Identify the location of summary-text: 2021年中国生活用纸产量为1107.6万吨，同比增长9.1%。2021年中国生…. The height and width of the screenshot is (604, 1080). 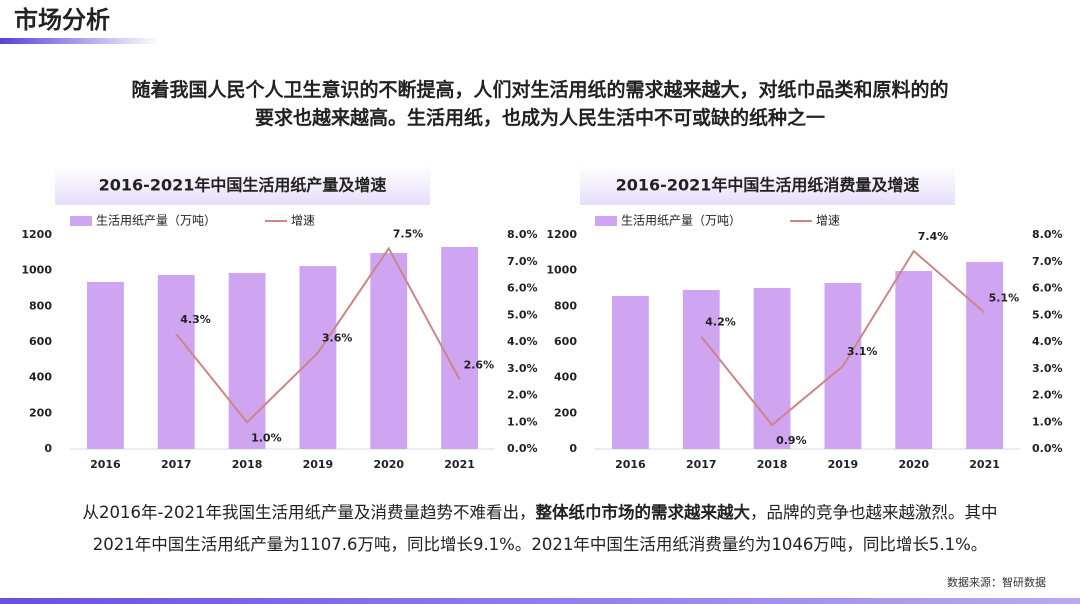
(540, 544).